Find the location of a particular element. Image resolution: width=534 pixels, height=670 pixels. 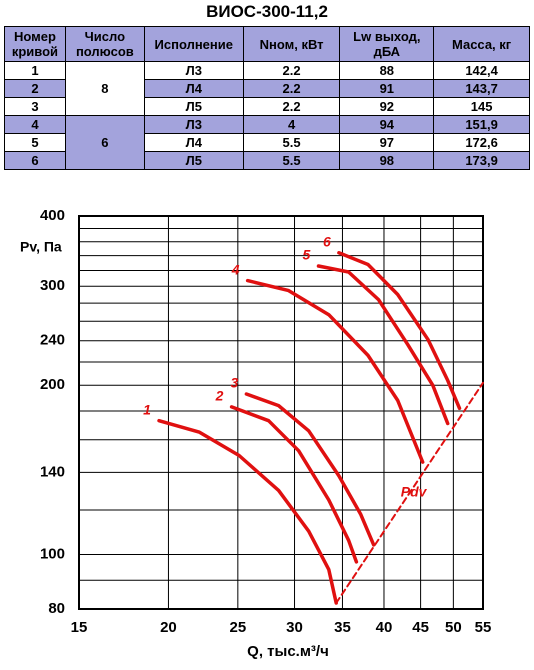

y-tick-label: 80 is located at coordinates (56, 608).